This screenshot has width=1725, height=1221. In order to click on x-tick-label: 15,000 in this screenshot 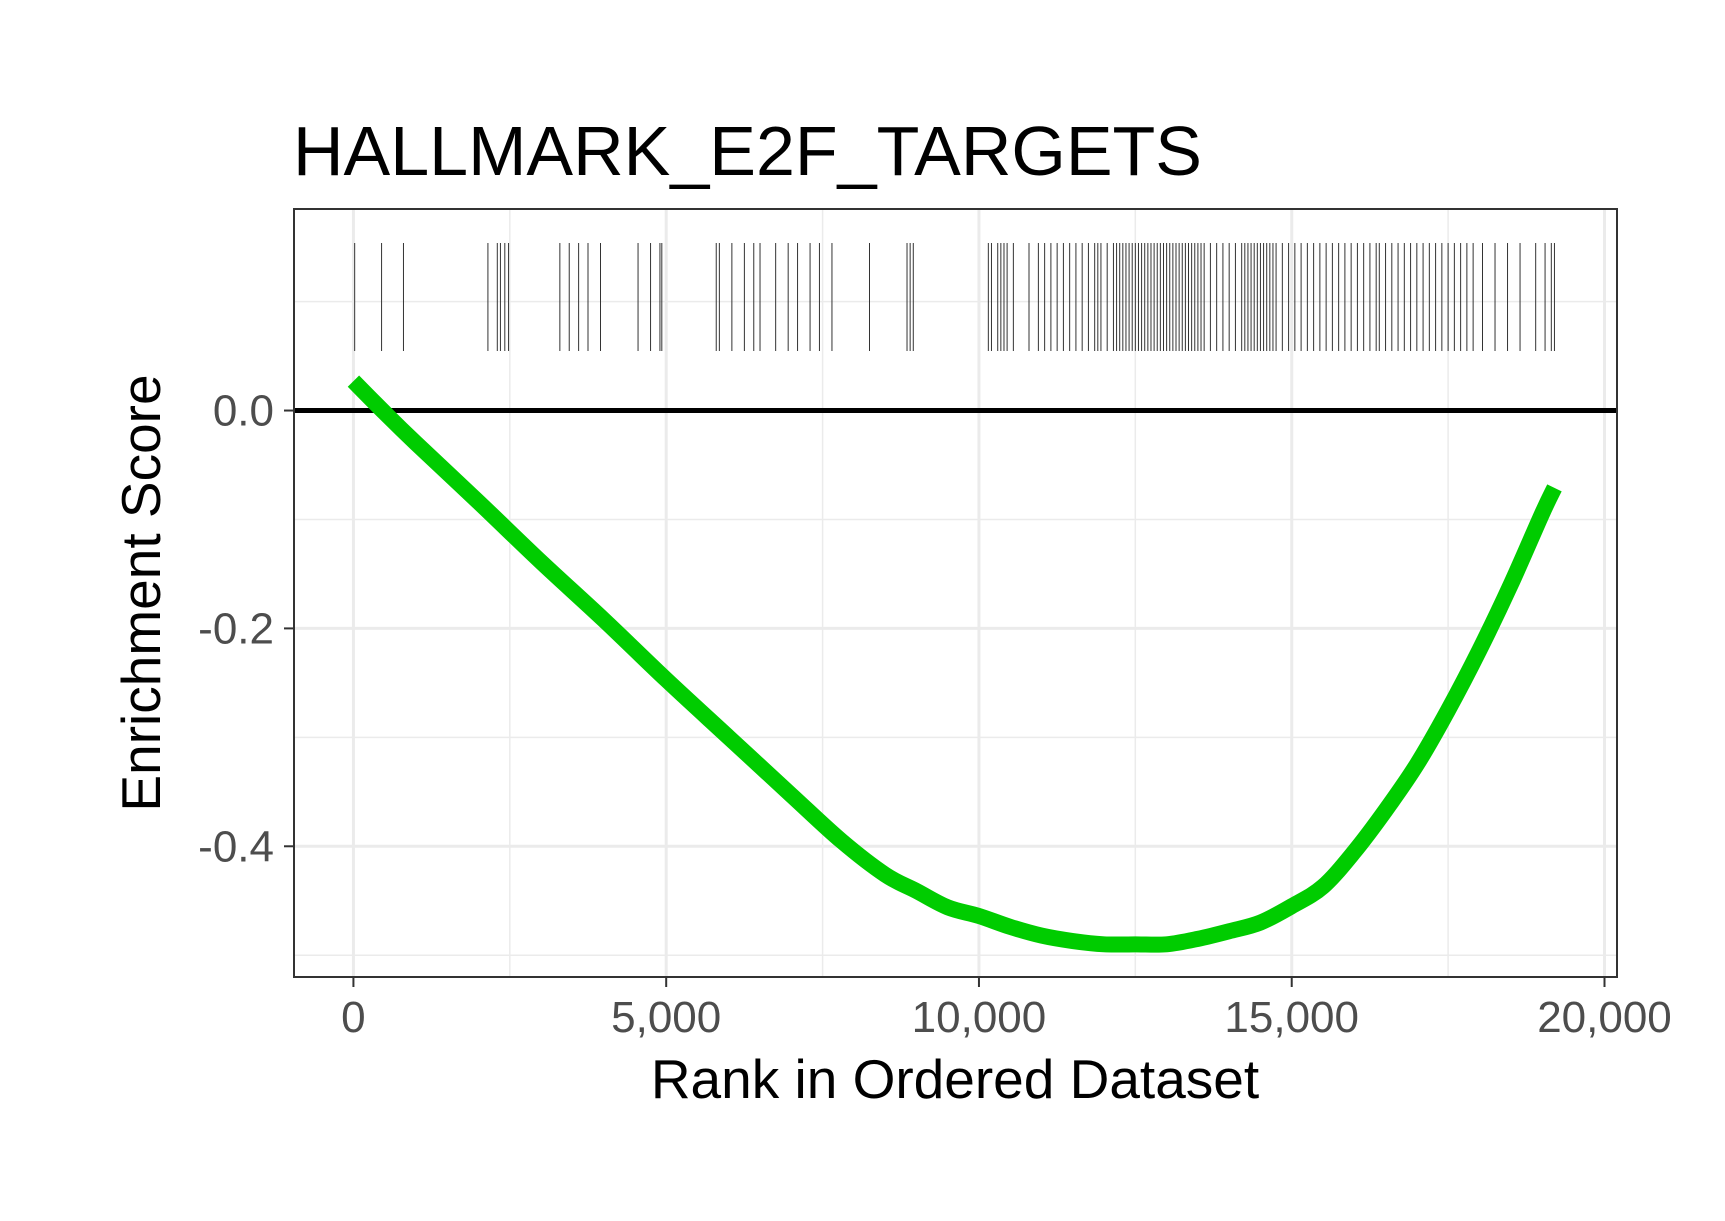, I will do `click(1291, 1017)`.